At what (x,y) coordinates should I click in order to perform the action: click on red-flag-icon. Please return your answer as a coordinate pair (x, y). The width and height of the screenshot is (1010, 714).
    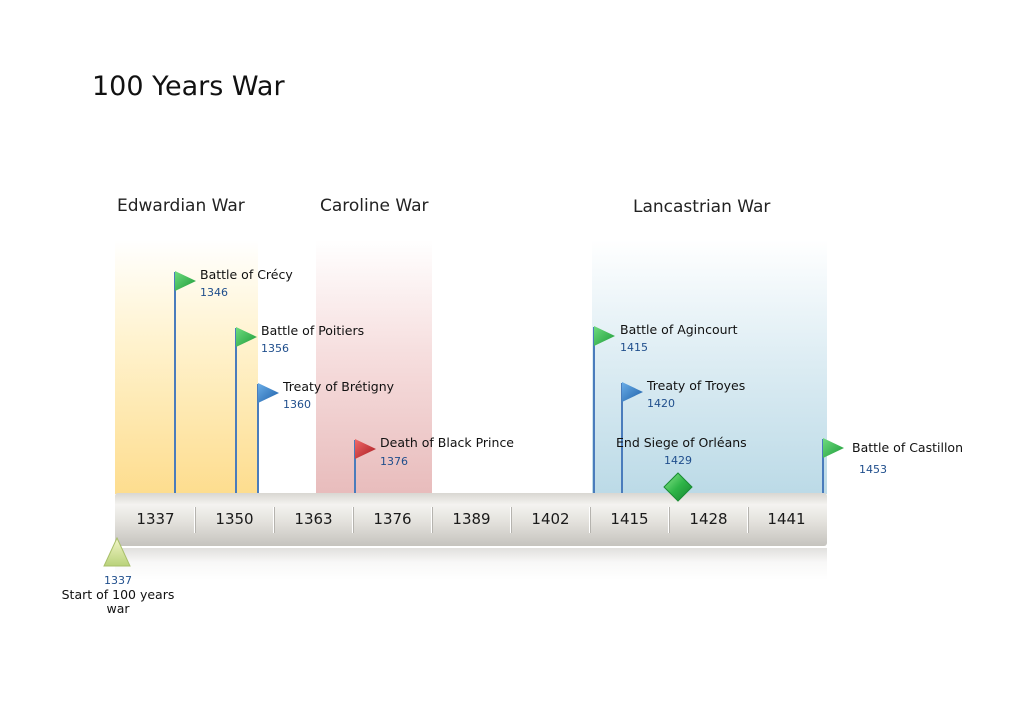
    Looking at the image, I should click on (365, 449).